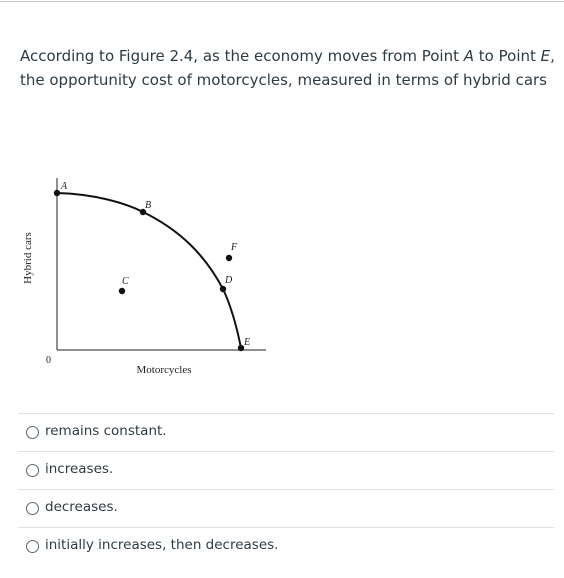  What do you see at coordinates (48, 360) in the screenshot?
I see `origin-label: 0` at bounding box center [48, 360].